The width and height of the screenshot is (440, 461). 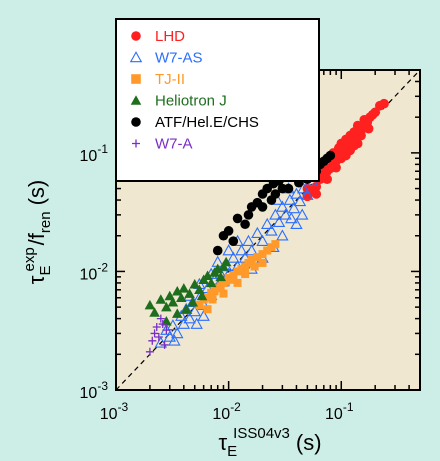 I want to click on x-tick-label: 10-1, so click(x=339, y=411).